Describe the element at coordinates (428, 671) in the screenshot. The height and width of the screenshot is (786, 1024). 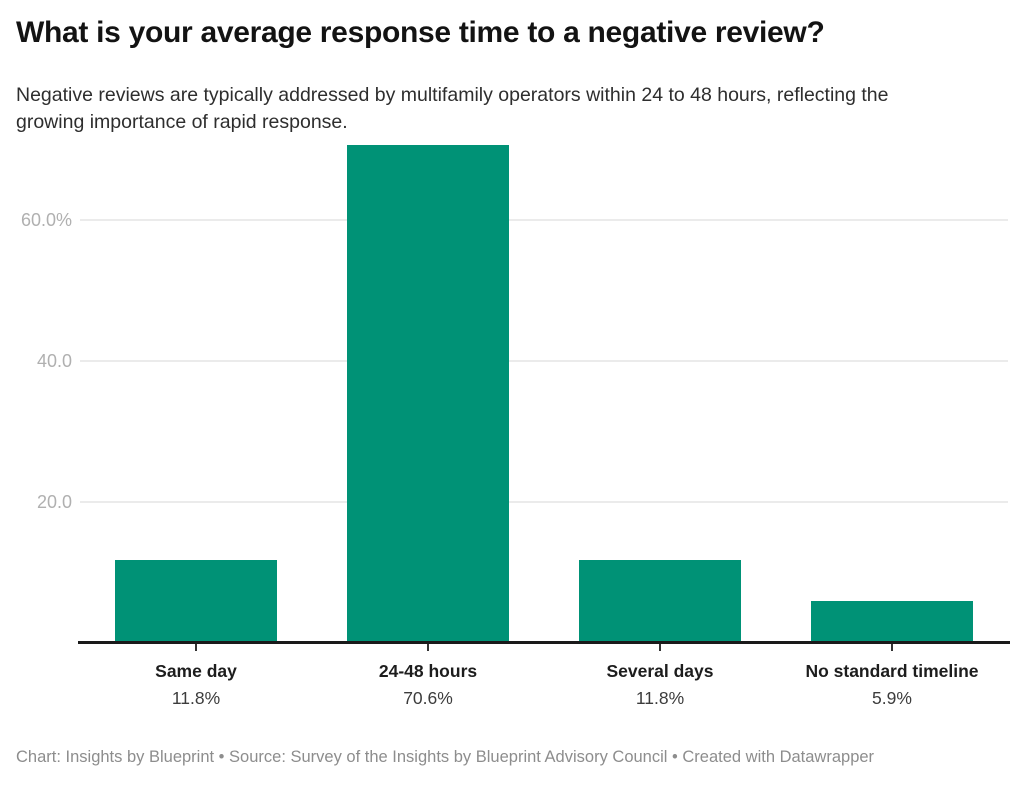
I see `category-label-24-48-hours: 24-48 hours` at that location.